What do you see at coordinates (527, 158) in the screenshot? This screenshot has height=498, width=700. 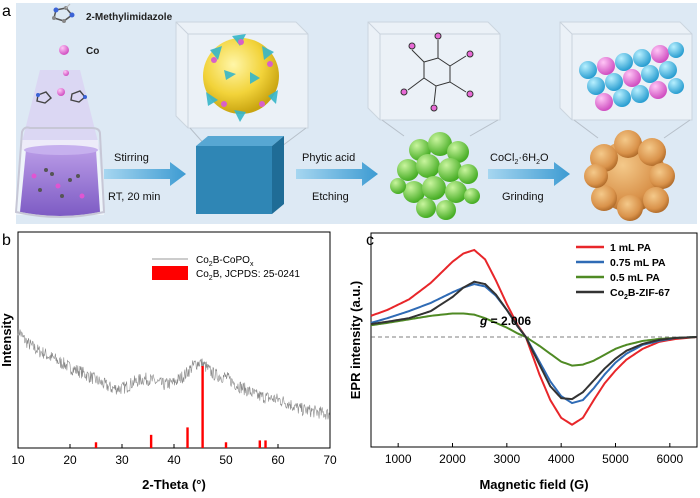 I see `step3-top-b: ·6H` at bounding box center [527, 158].